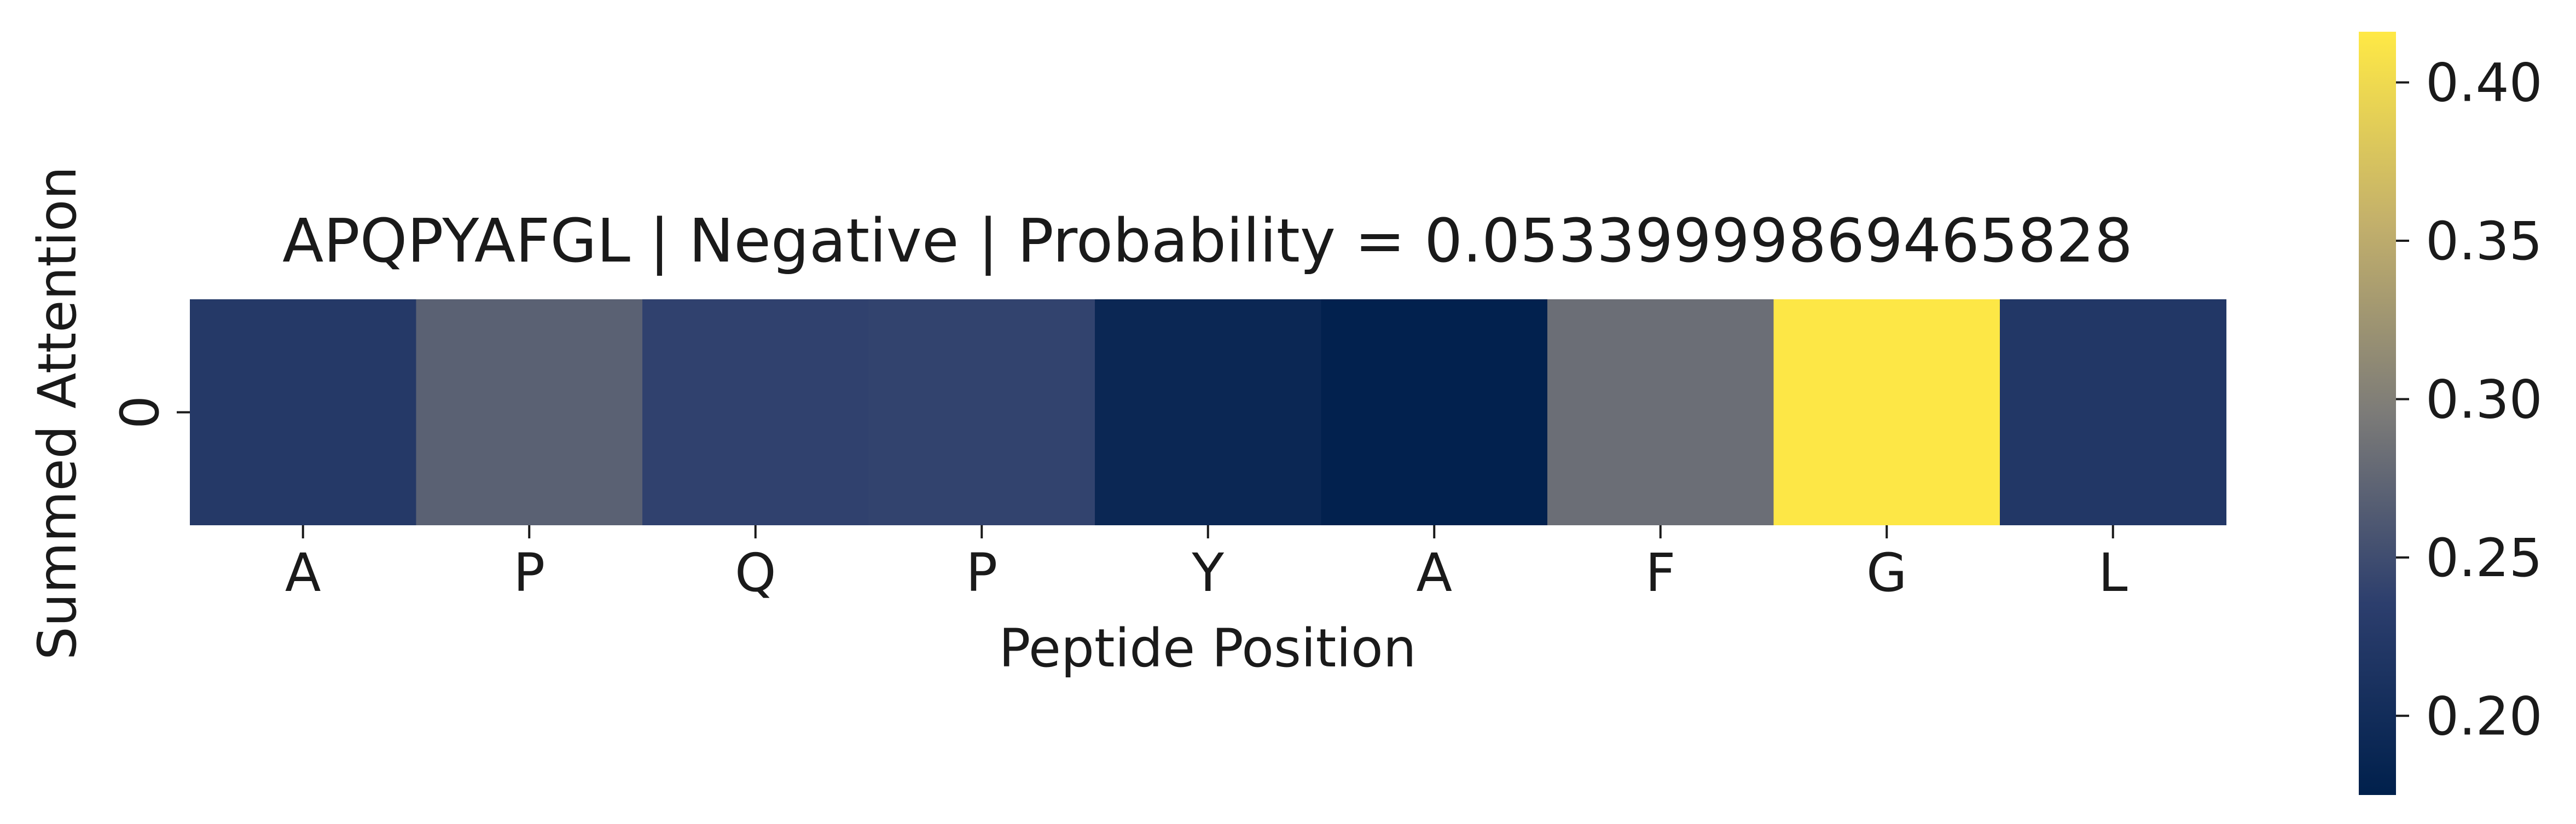  What do you see at coordinates (2485, 83) in the screenshot?
I see `colorbar-tick-label: 0.40` at bounding box center [2485, 83].